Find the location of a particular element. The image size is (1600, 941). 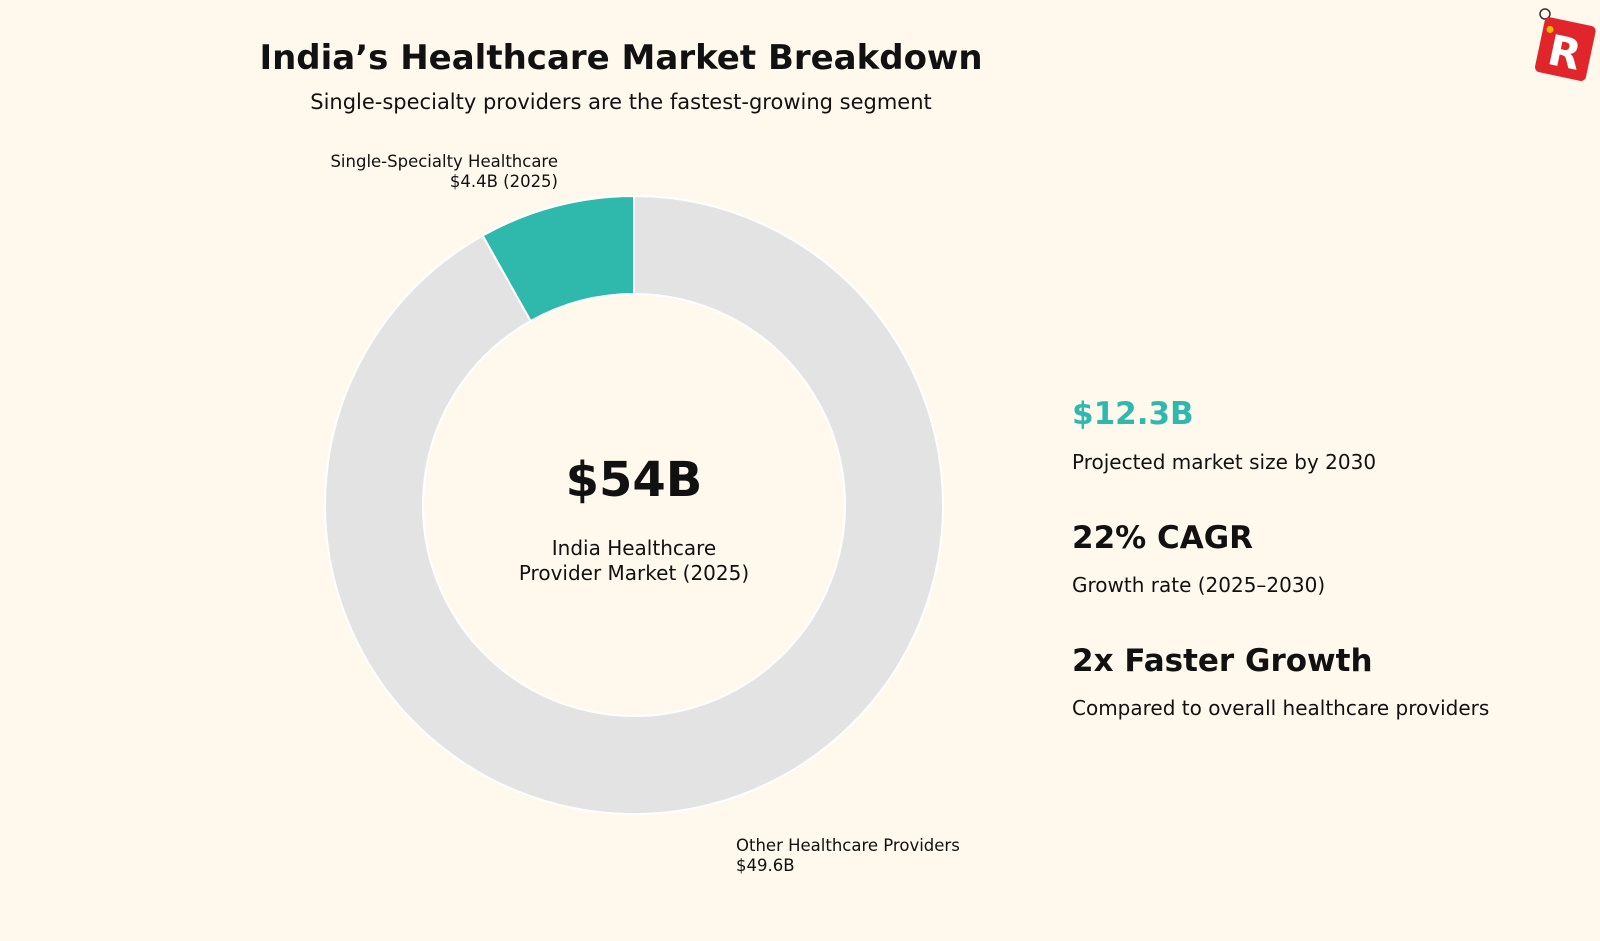

chart-title: India’s Healthcare Market Breakdown is located at coordinates (621, 58).